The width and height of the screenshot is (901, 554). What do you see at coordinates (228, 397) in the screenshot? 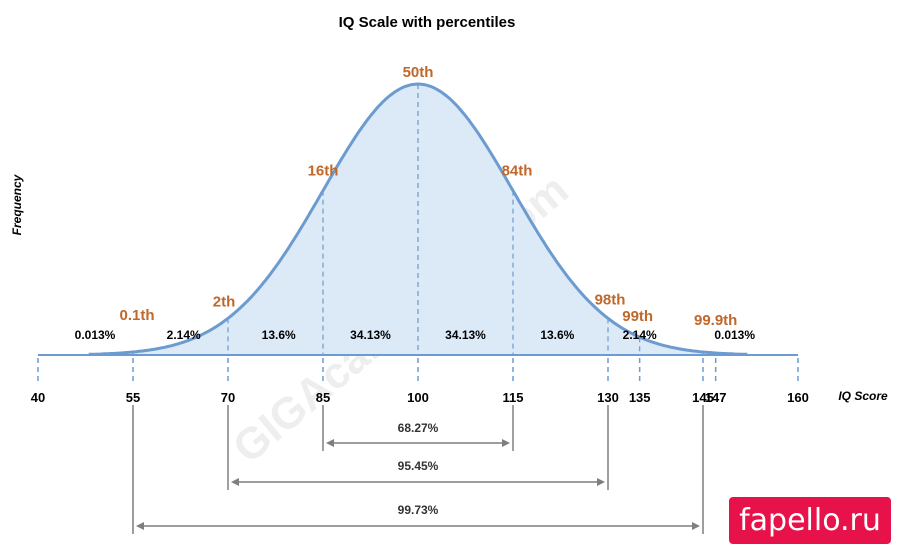
I see `tick-label: 70` at bounding box center [228, 397].